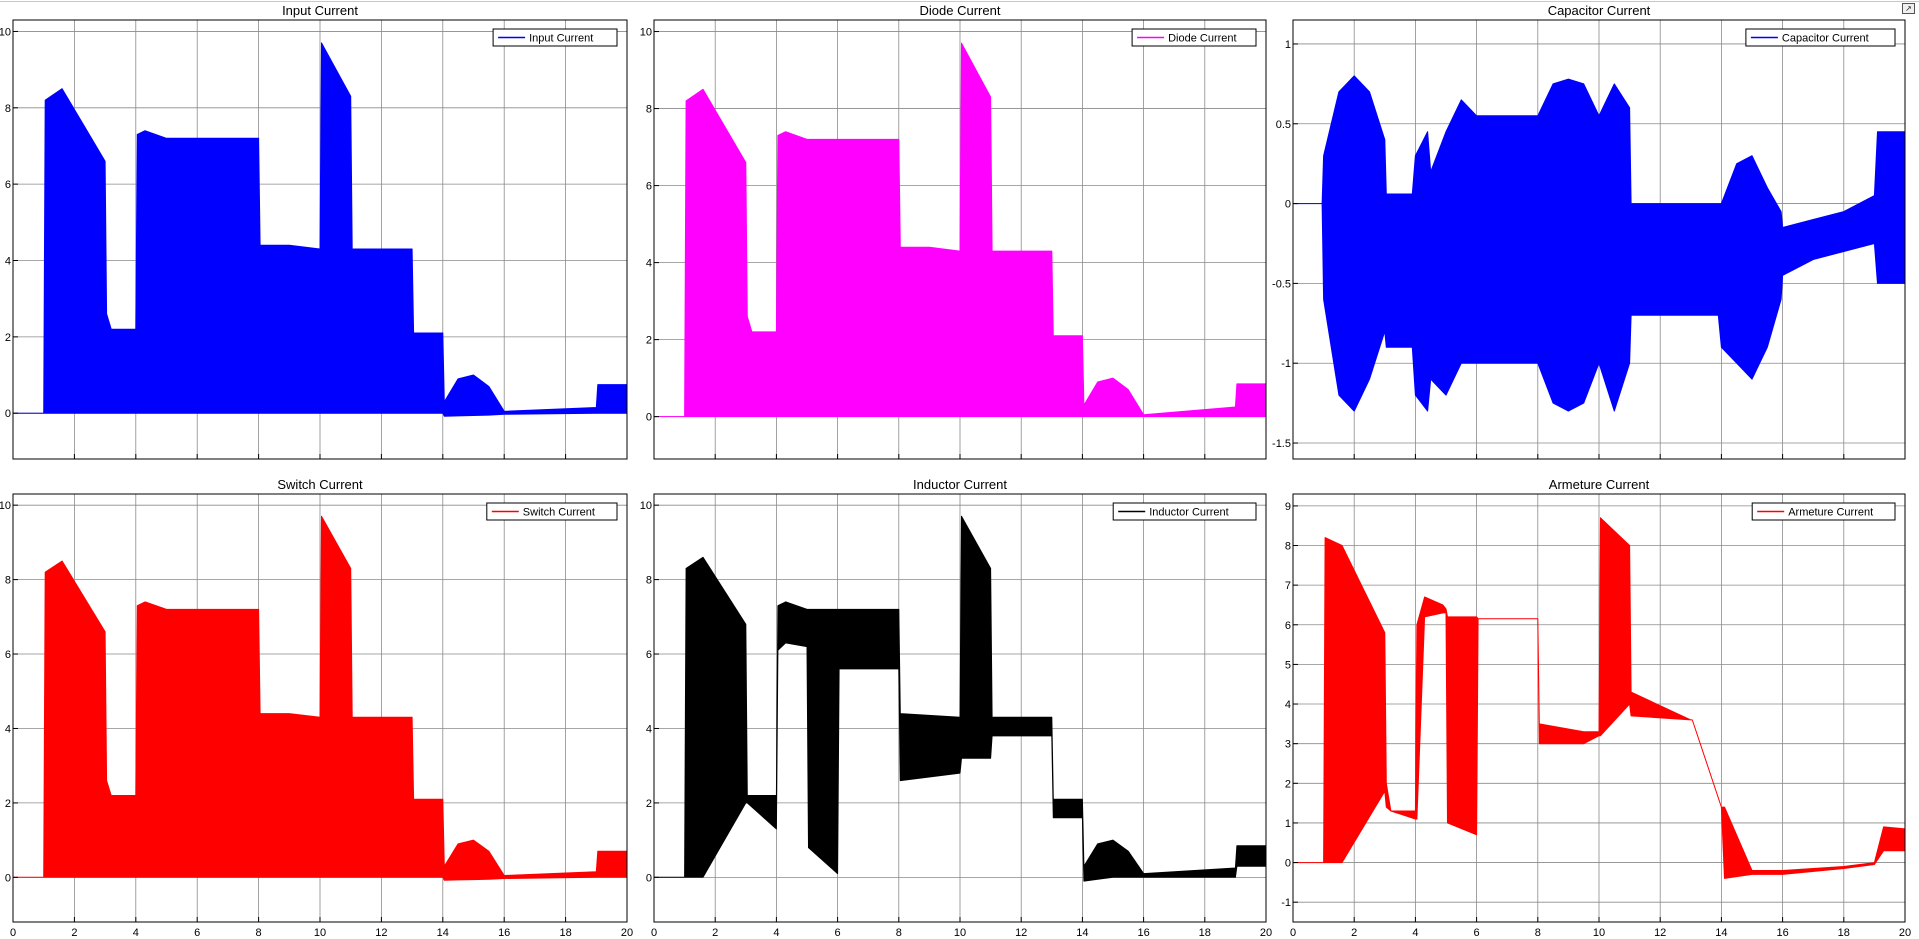 The image size is (1919, 939). Describe the element at coordinates (1830, 513) in the screenshot. I see `legend-label: Armeture Current` at that location.